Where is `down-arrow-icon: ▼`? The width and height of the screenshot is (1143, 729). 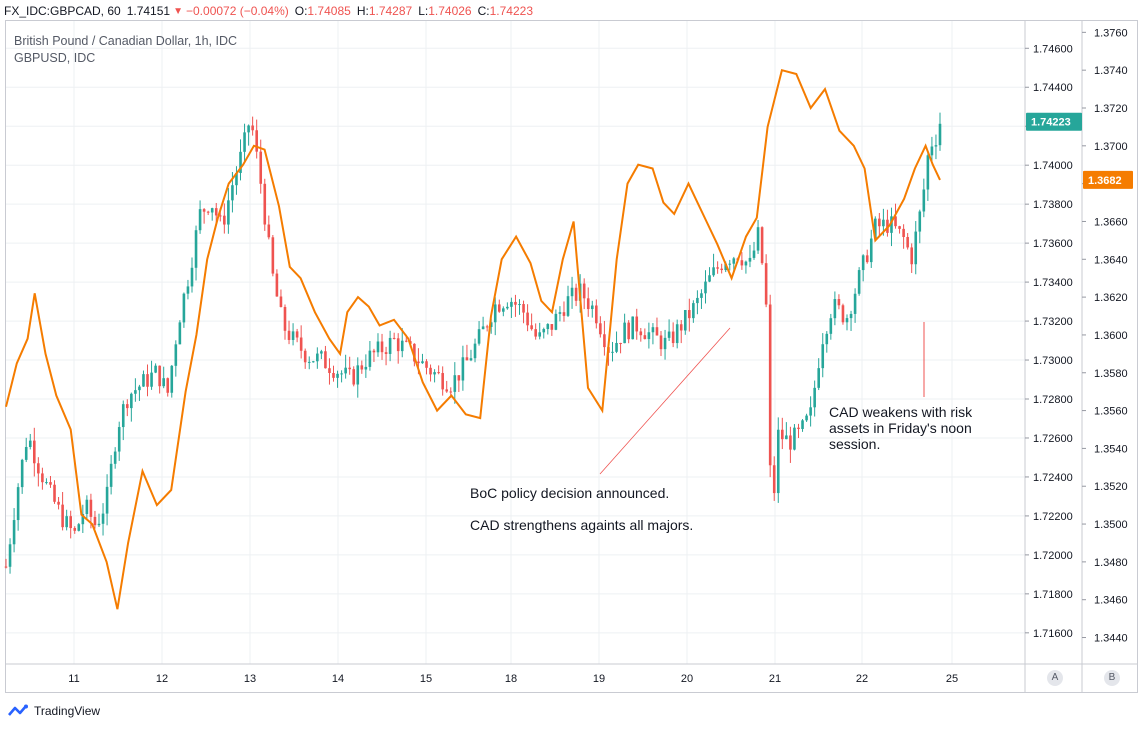
down-arrow-icon: ▼ is located at coordinates (178, 11).